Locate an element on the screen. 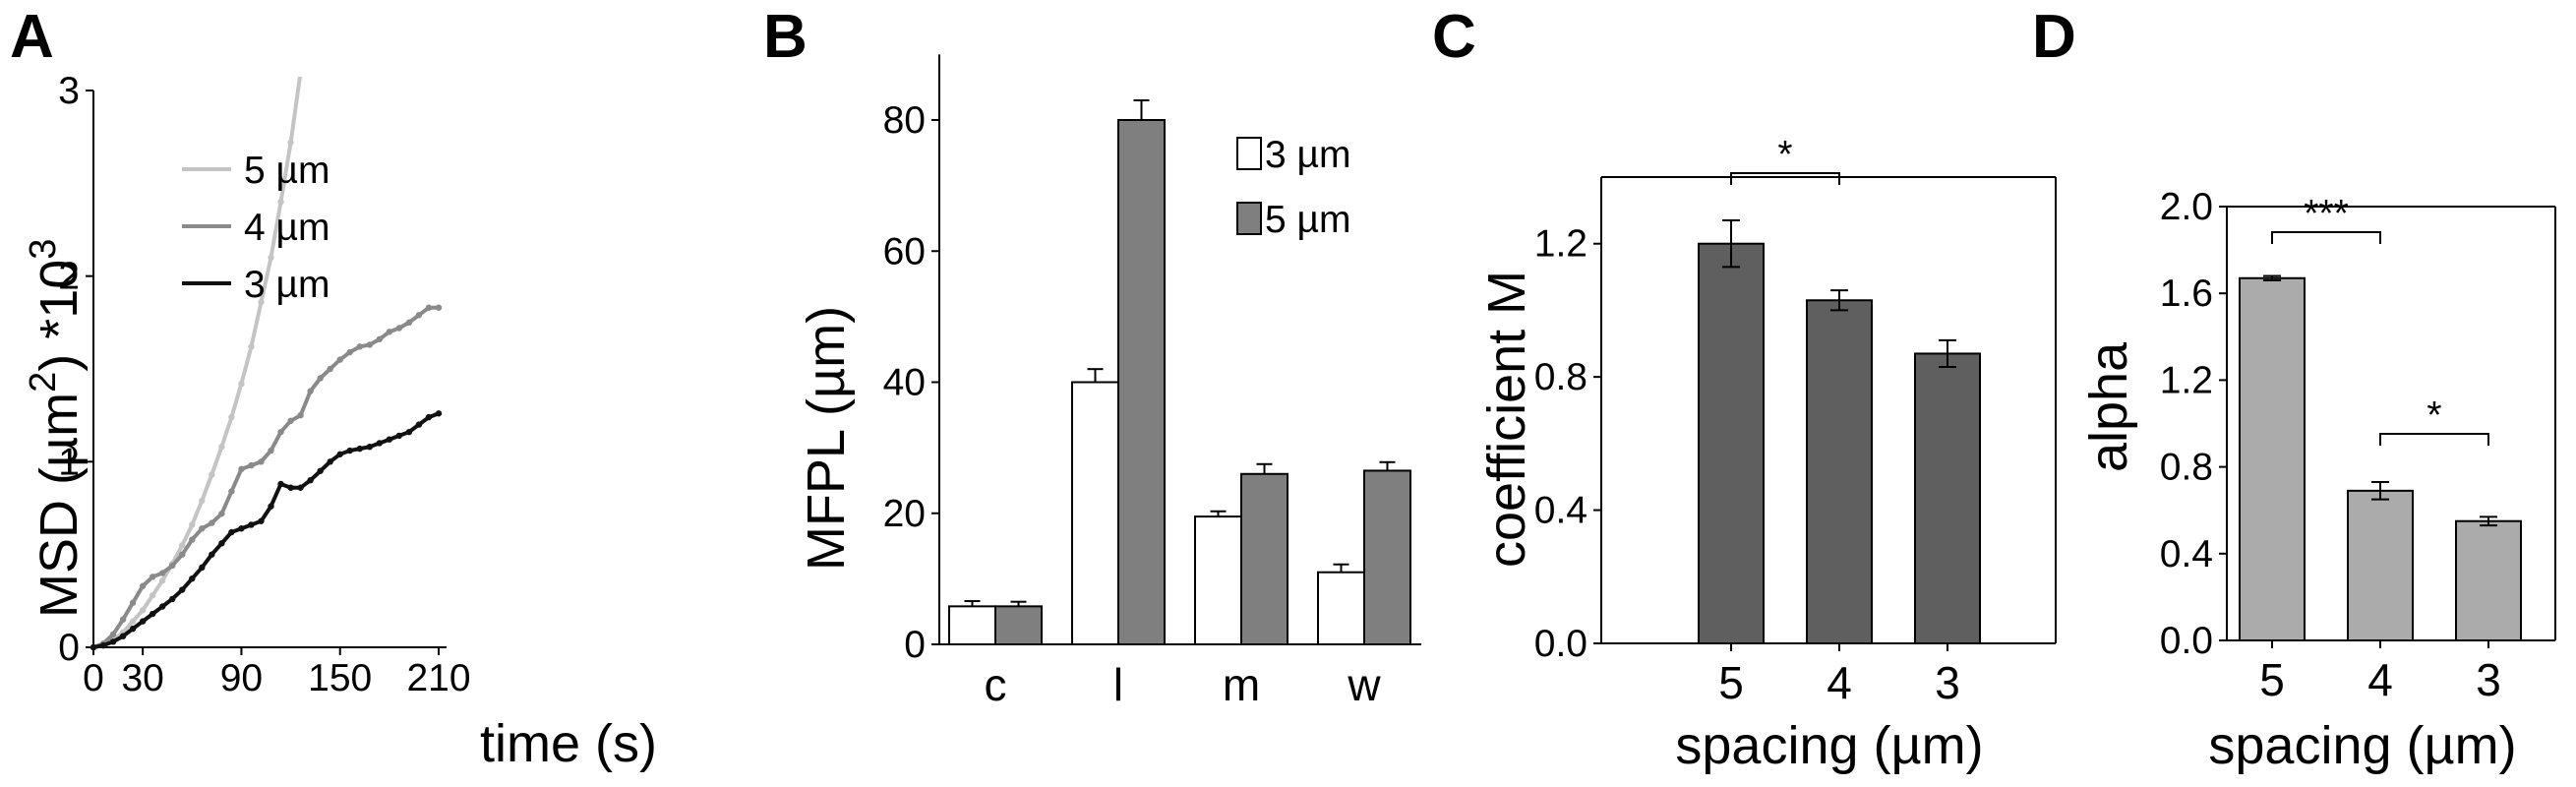 The width and height of the screenshot is (2576, 787). panel-b-y-tick-label: 20 is located at coordinates (904, 514).